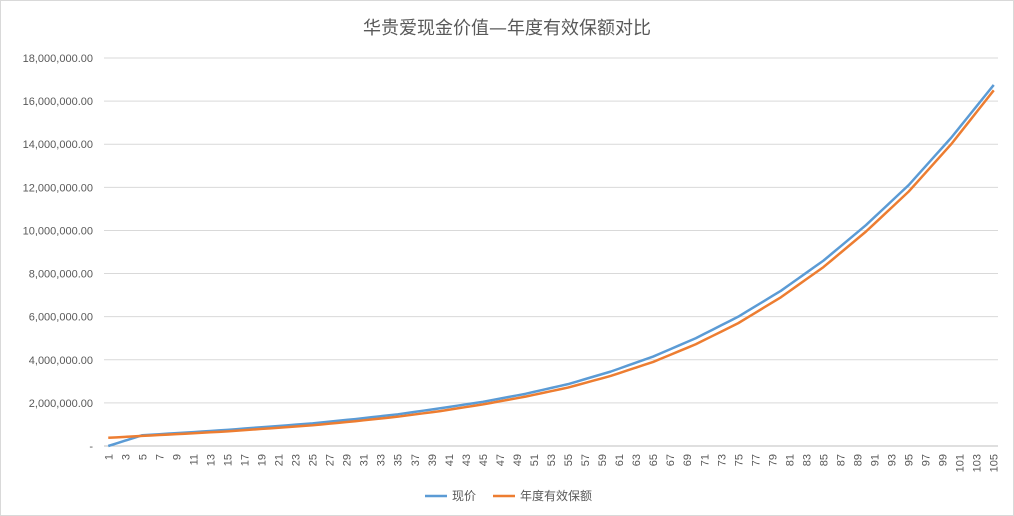 The image size is (1014, 516). Describe the element at coordinates (927, 460) in the screenshot. I see `x-tick-label: 97` at that location.